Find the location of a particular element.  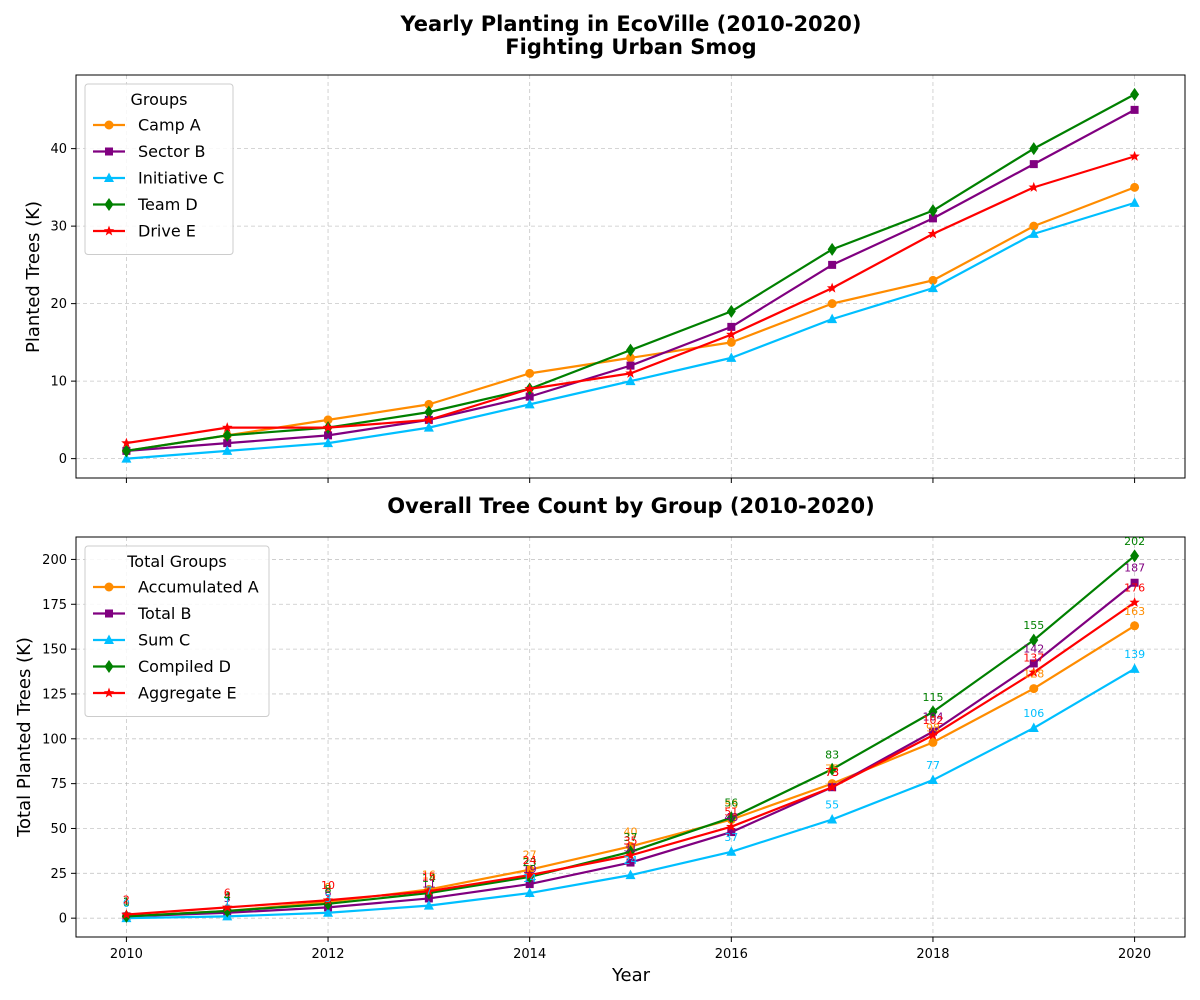

legend-label: Team D is located at coordinates (167, 204).